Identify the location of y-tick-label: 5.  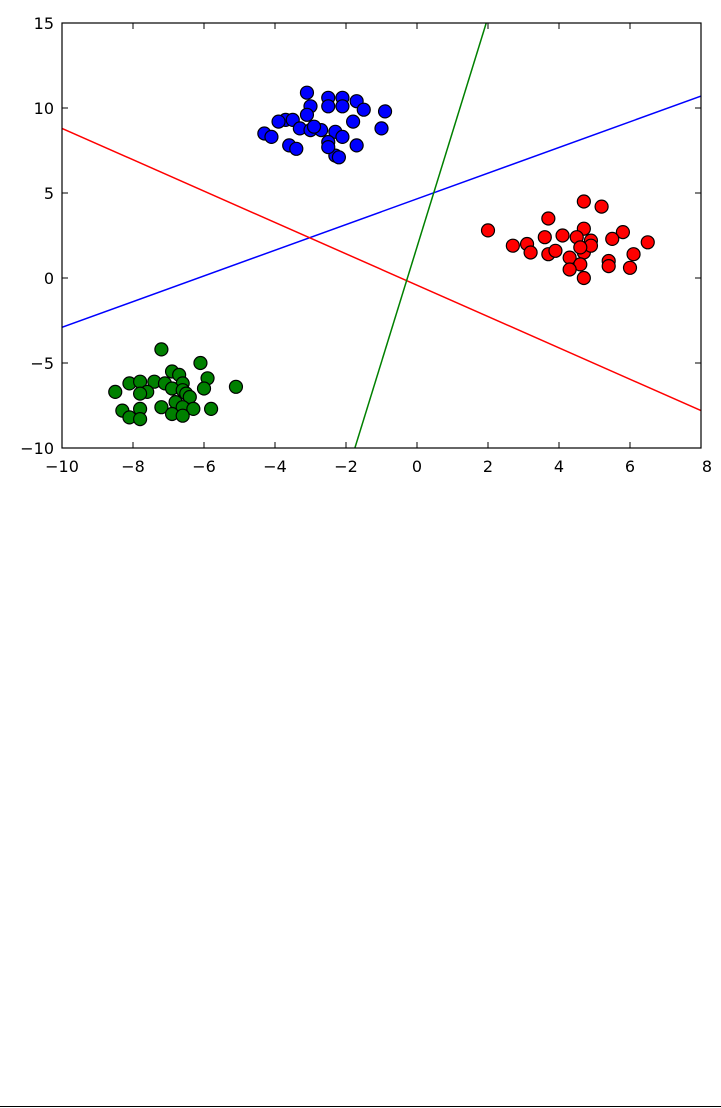
(49, 193).